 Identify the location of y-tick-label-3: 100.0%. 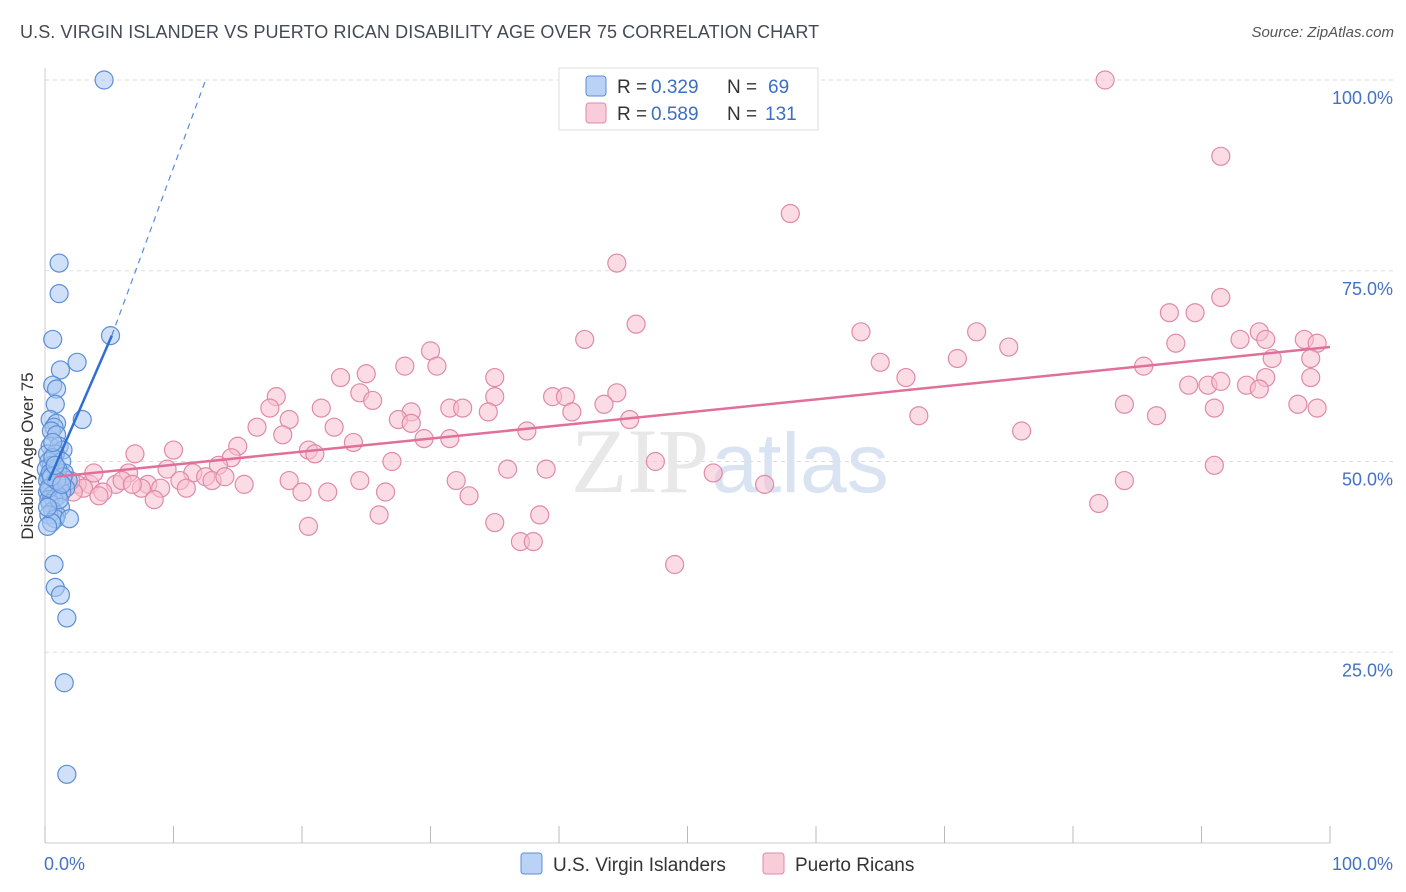
(1362, 98).